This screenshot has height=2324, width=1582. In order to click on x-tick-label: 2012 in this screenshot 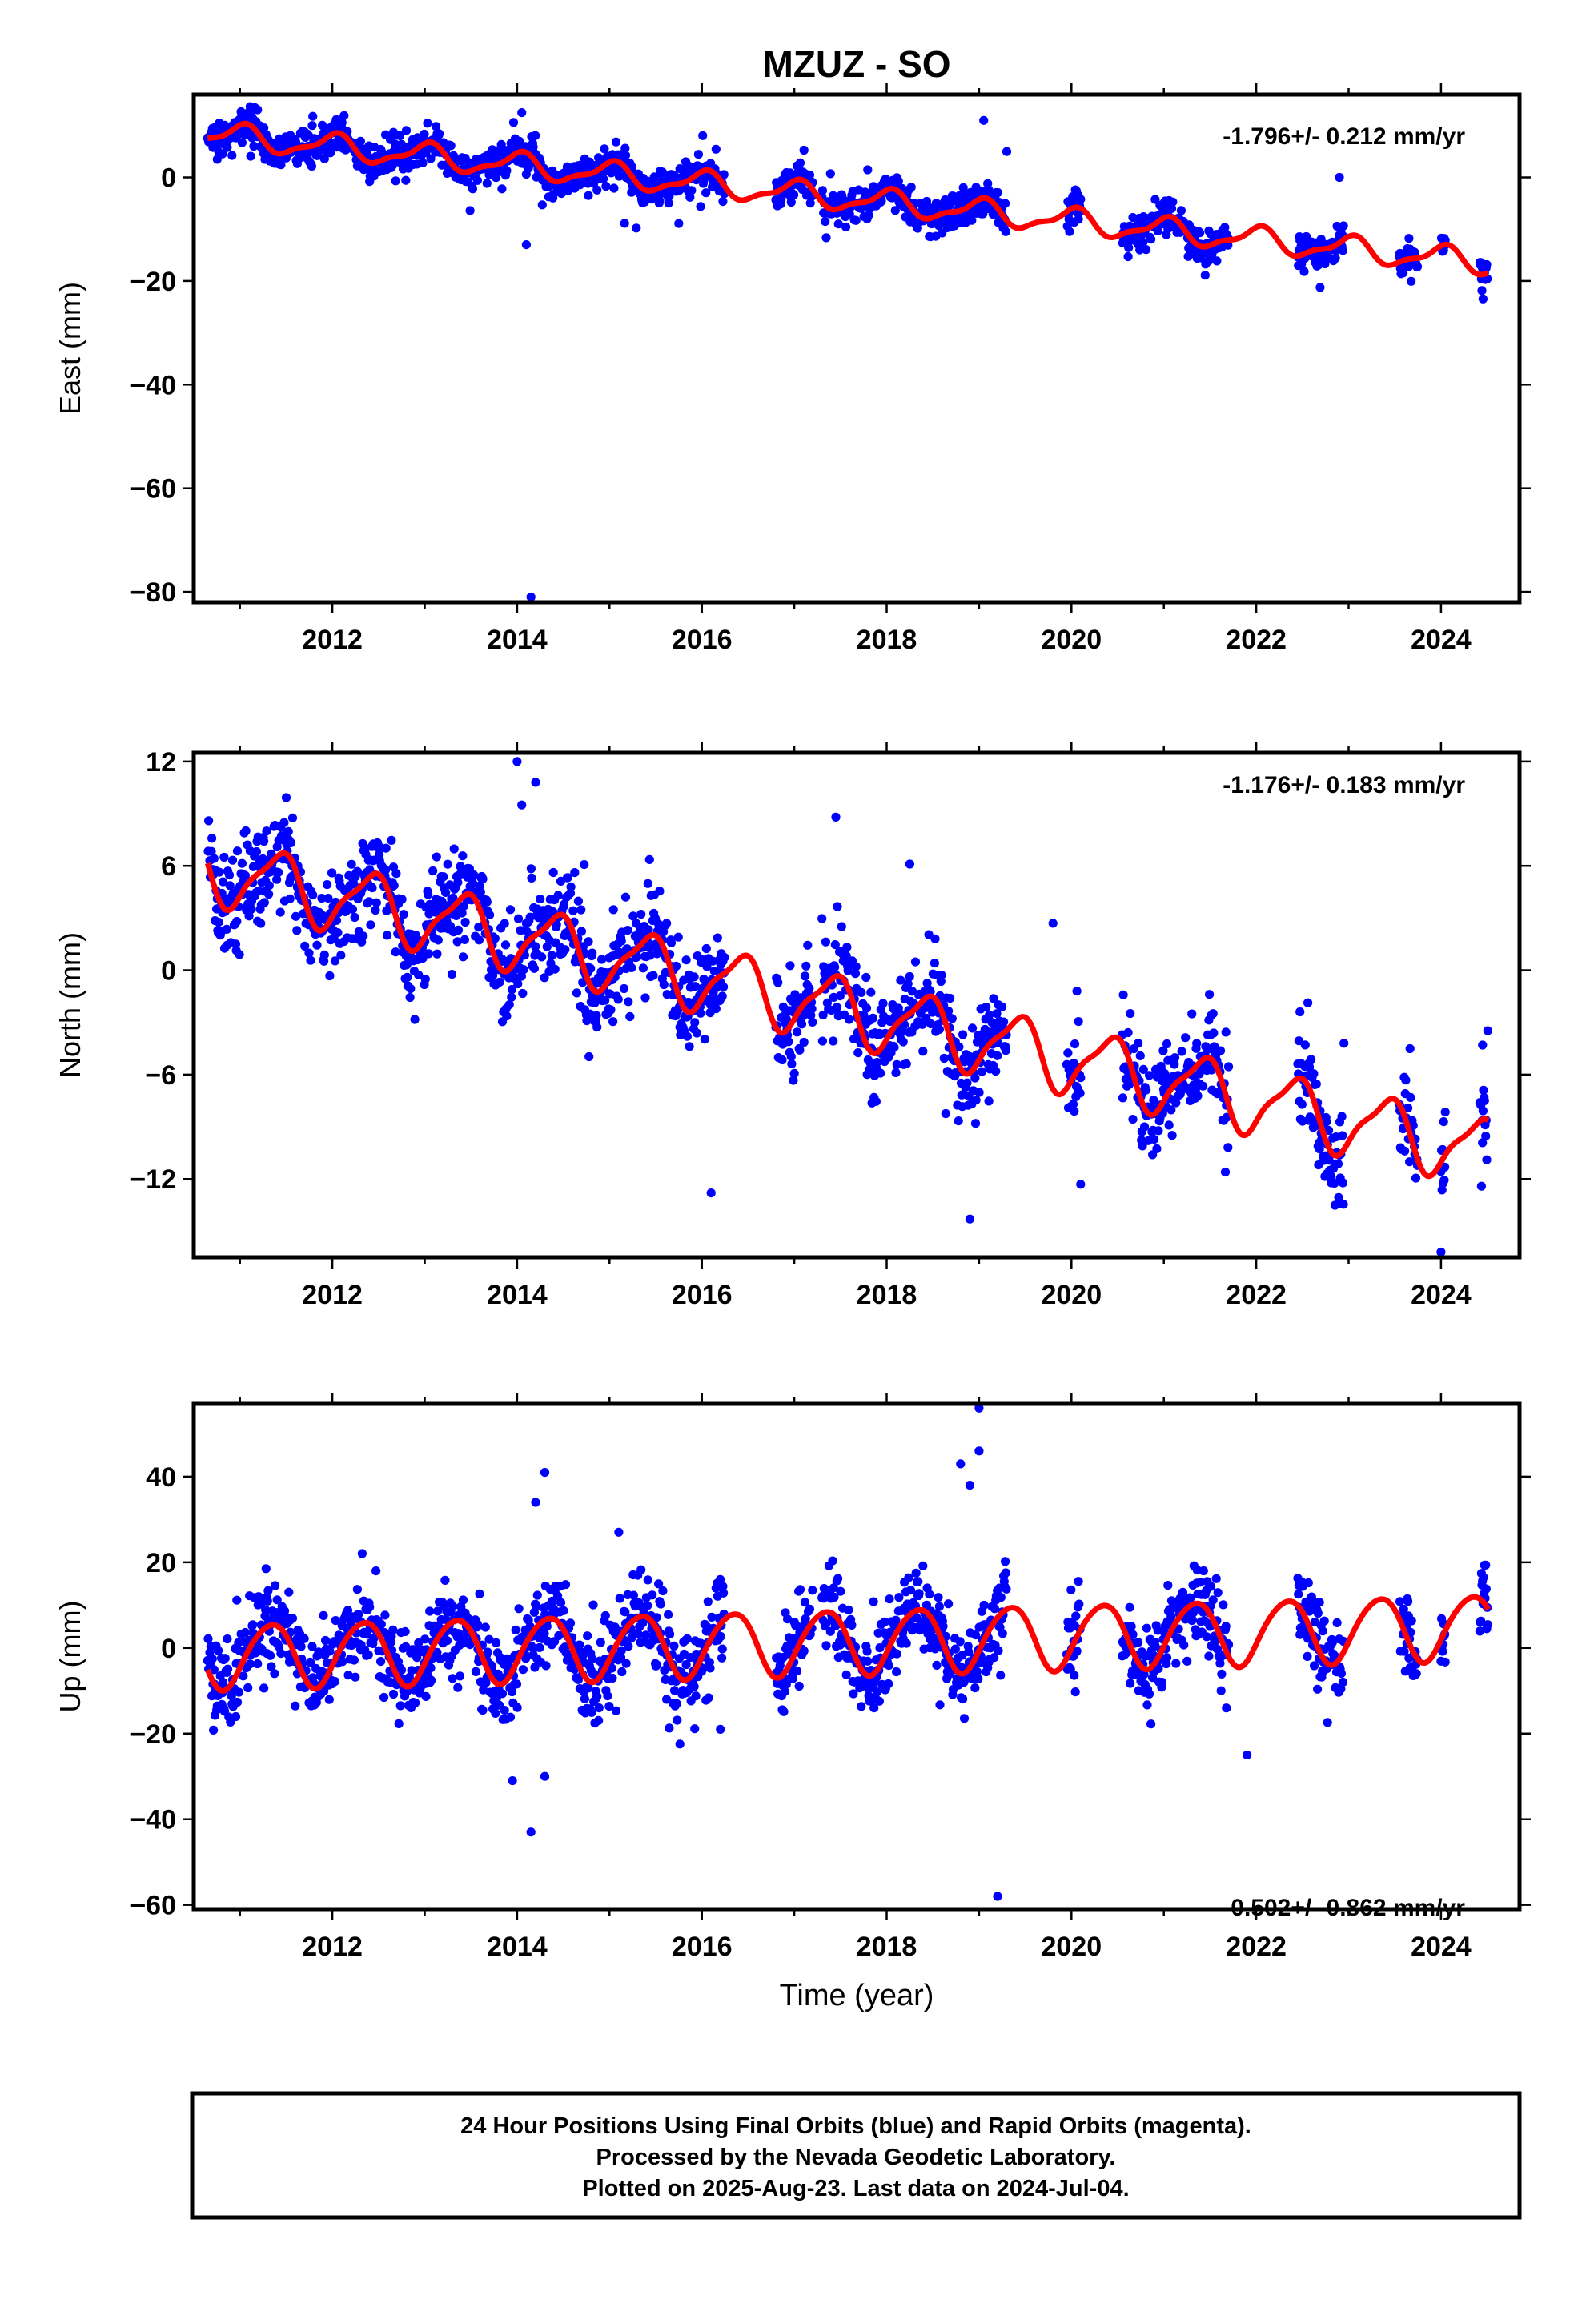, I will do `click(332, 1295)`.